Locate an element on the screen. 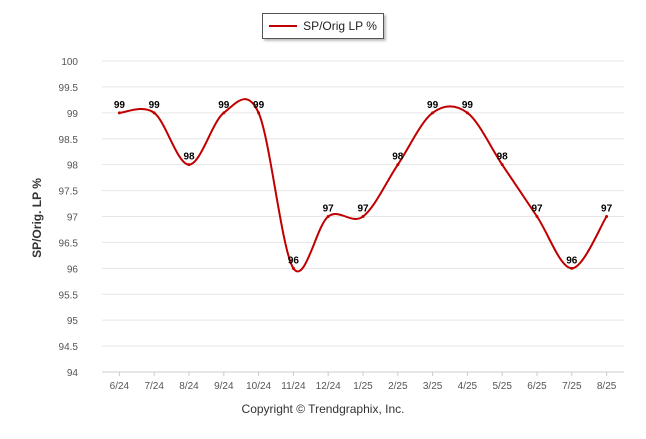 This screenshot has height=439, width=646. x-tick-label: 12/24 is located at coordinates (328, 386).